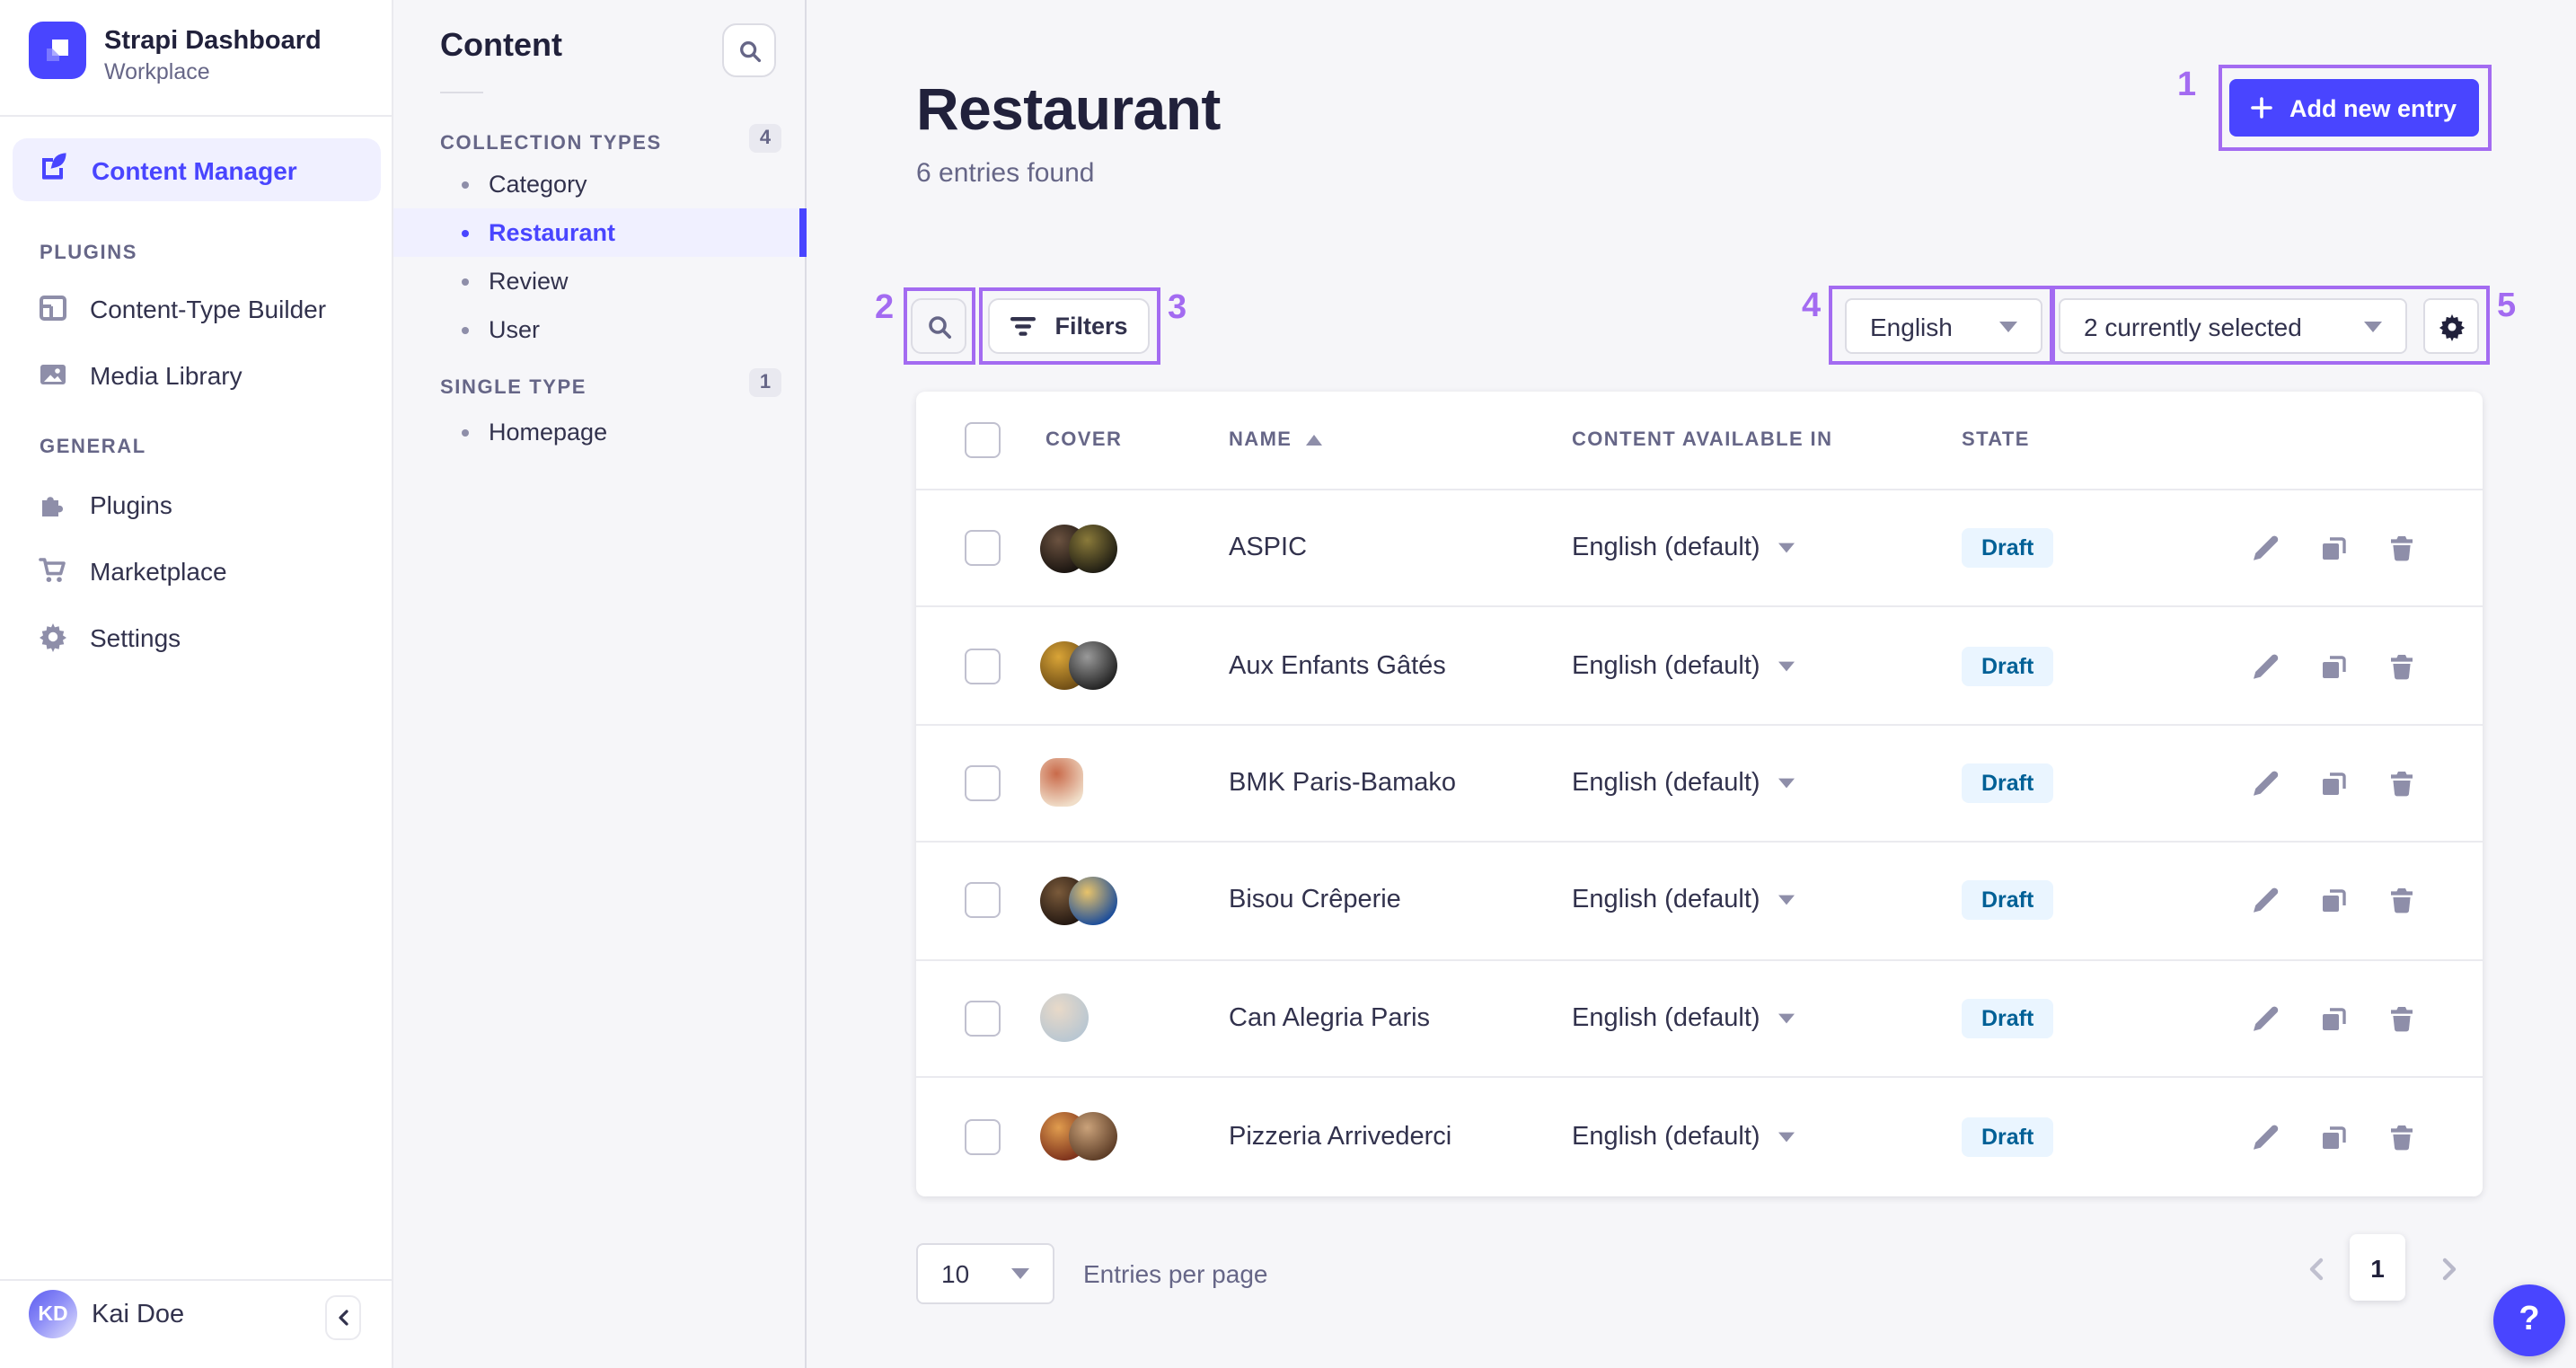  I want to click on list-search-button, so click(938, 326).